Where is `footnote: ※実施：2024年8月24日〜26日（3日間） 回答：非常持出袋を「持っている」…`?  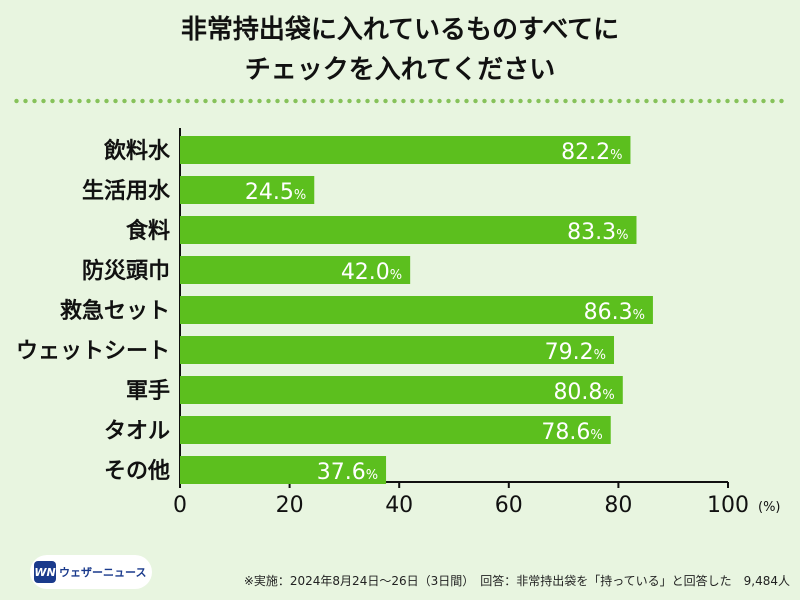
footnote: ※実施：2024年8月24日〜26日（3日間） 回答：非常持出袋を「持っている」… is located at coordinates (516, 581).